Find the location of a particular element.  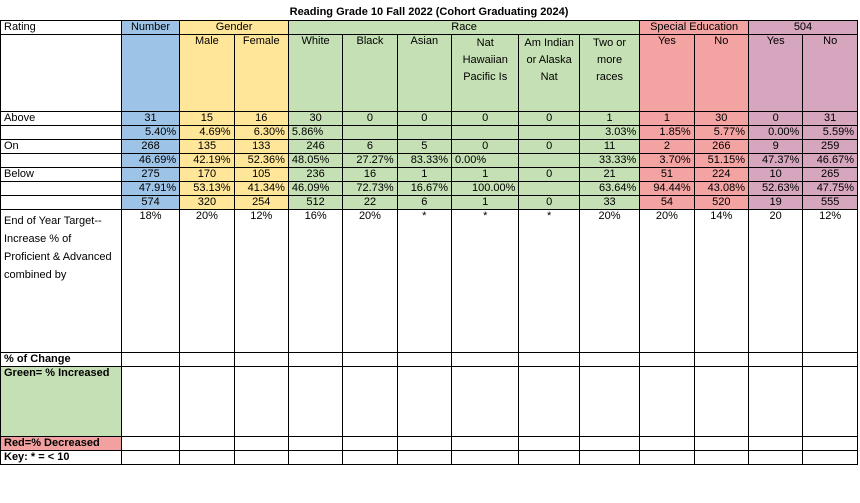

cell: 30 is located at coordinates (315, 118).